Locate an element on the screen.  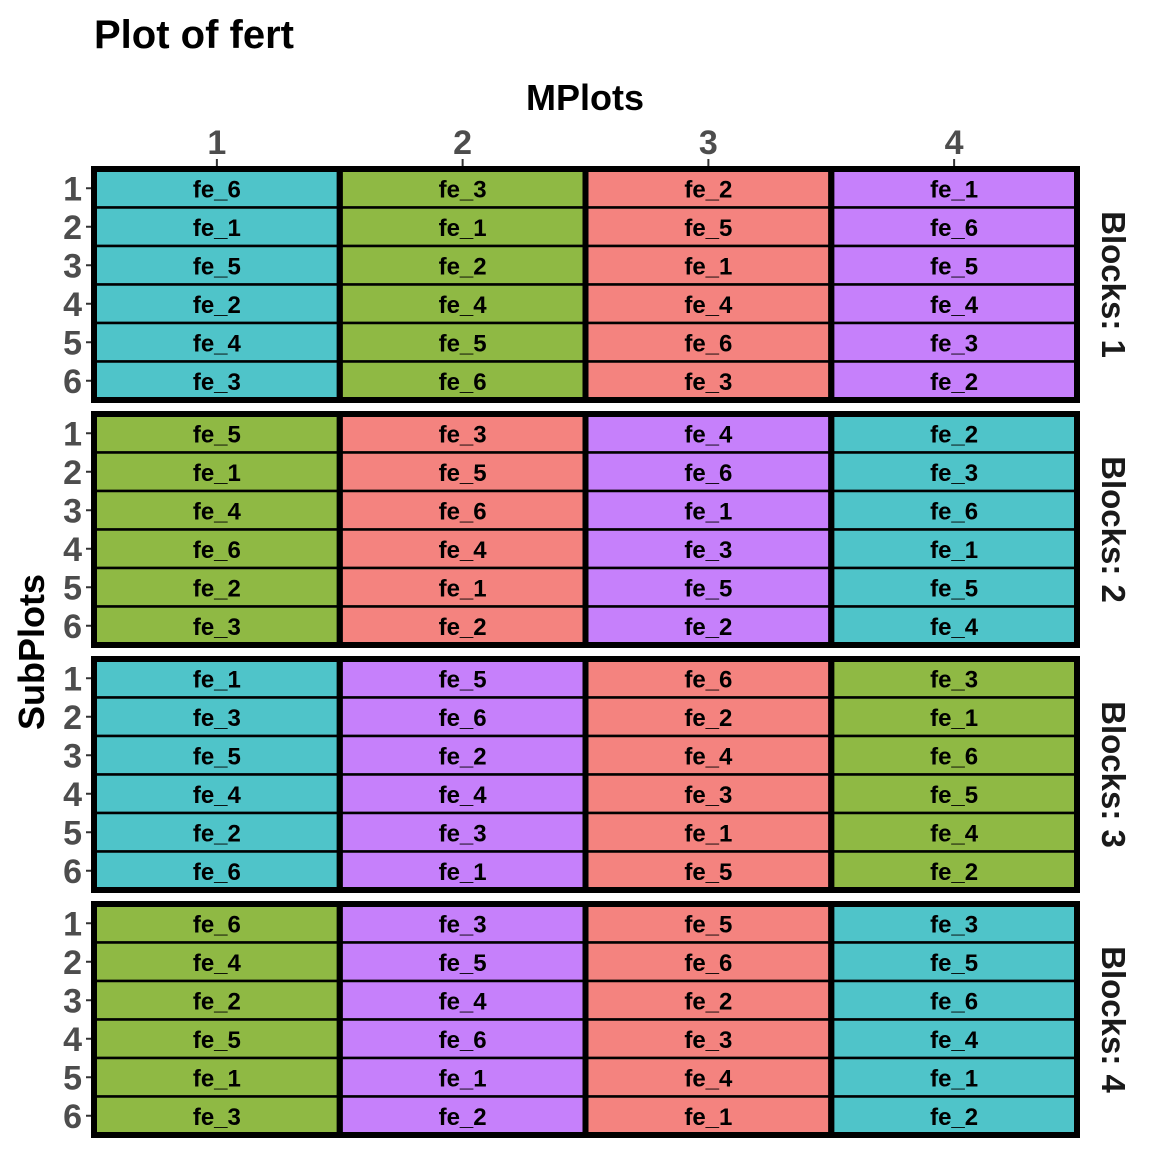
x-tick-label: 2 is located at coordinates (462, 143).